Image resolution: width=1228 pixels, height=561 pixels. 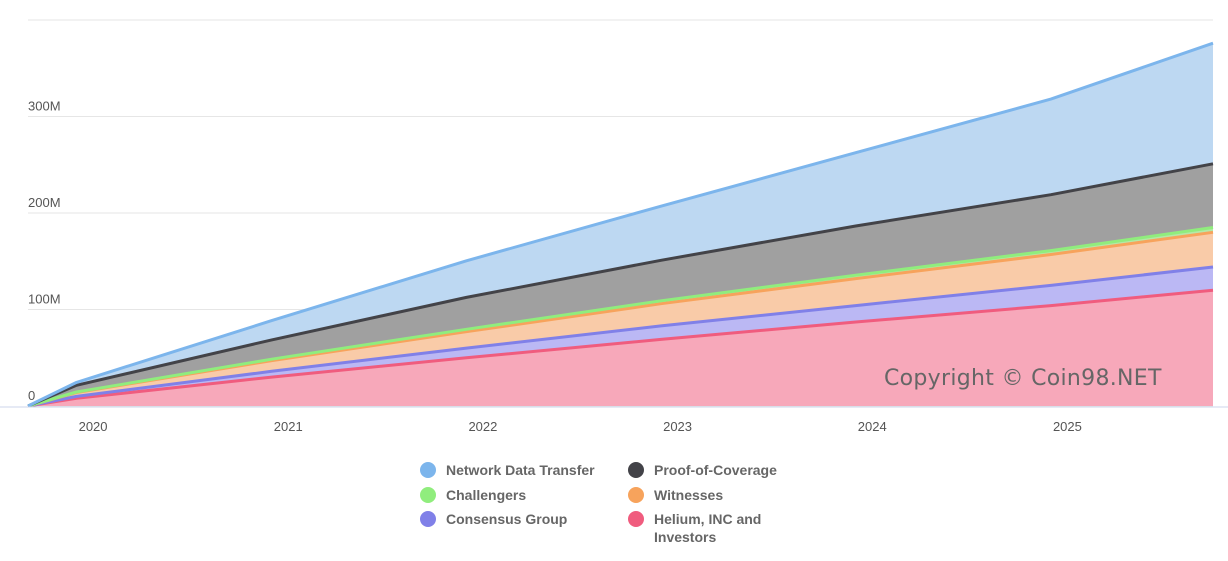 I want to click on legend-label: Helium, INC and Investors, so click(x=708, y=528).